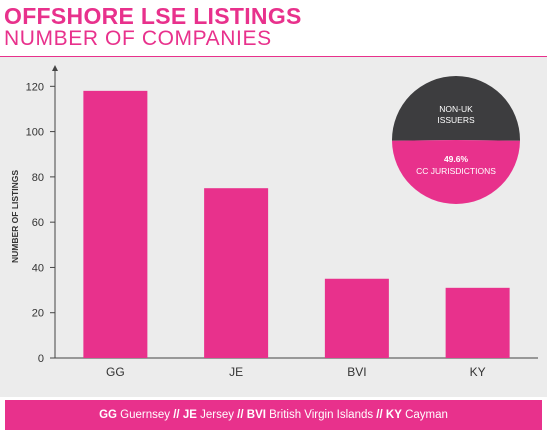 The height and width of the screenshot is (434, 547). What do you see at coordinates (38, 178) in the screenshot?
I see `y-tick-label: 80` at bounding box center [38, 178].